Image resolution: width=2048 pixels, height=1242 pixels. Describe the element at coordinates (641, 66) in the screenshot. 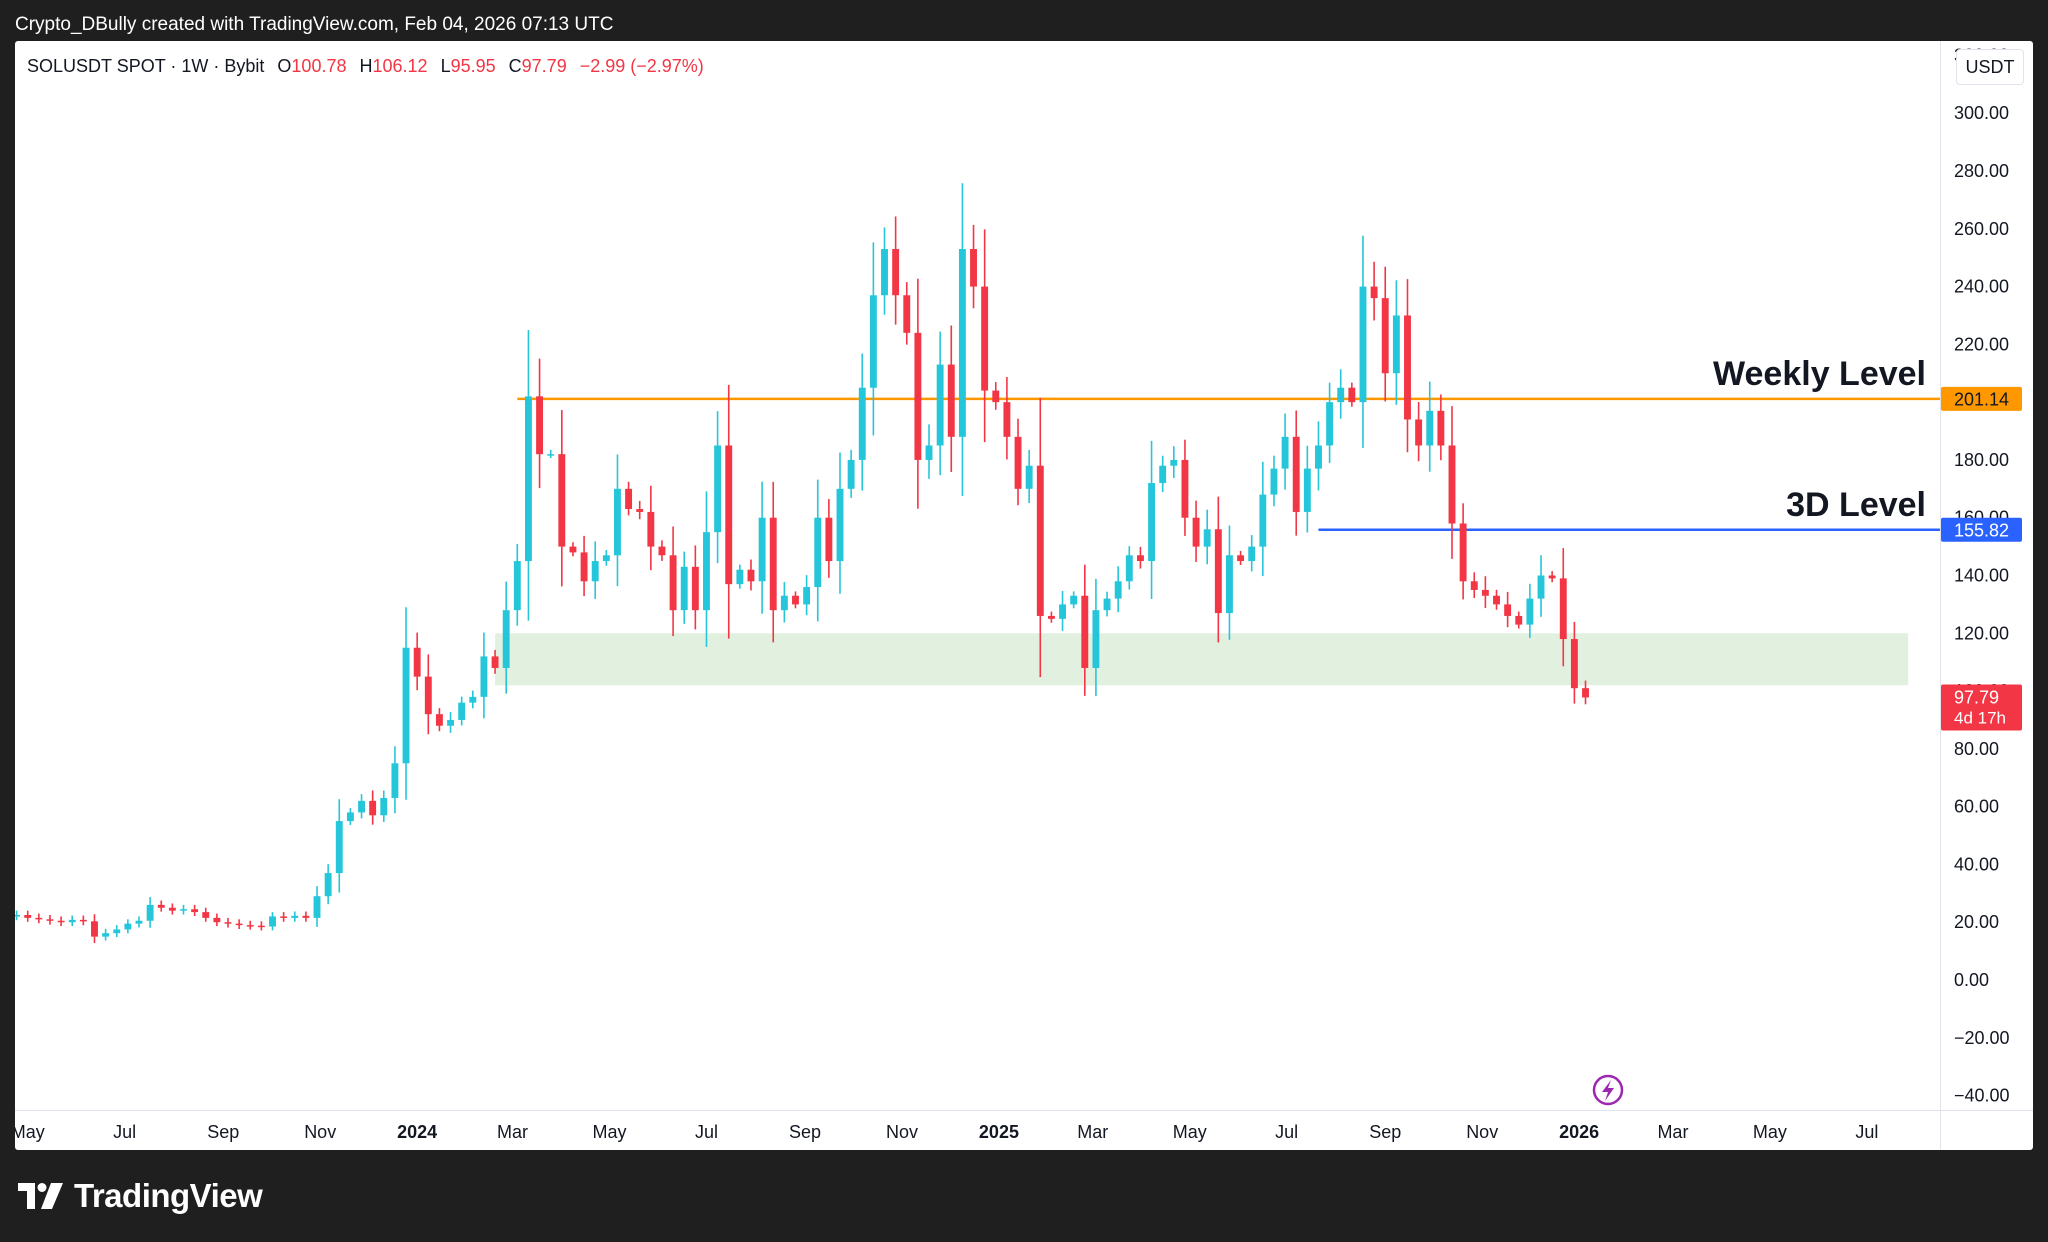

I see `legend-change: −2.99 (−2.97%)` at that location.